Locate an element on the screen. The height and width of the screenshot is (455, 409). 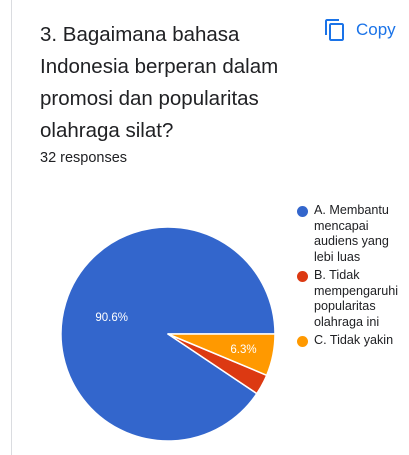
card-left-border is located at coordinates (11, 227).